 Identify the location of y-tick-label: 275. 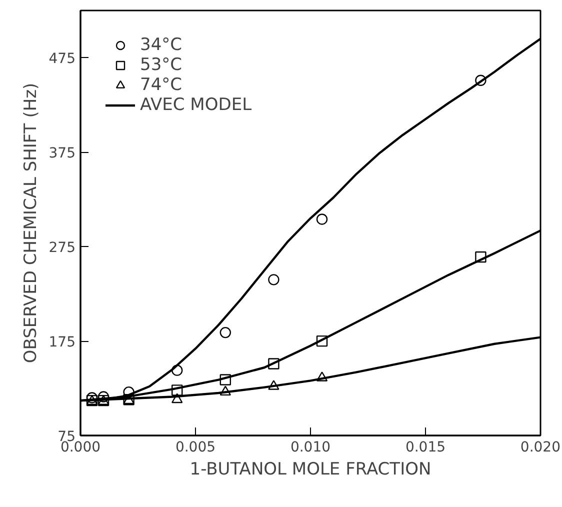
(62, 248).